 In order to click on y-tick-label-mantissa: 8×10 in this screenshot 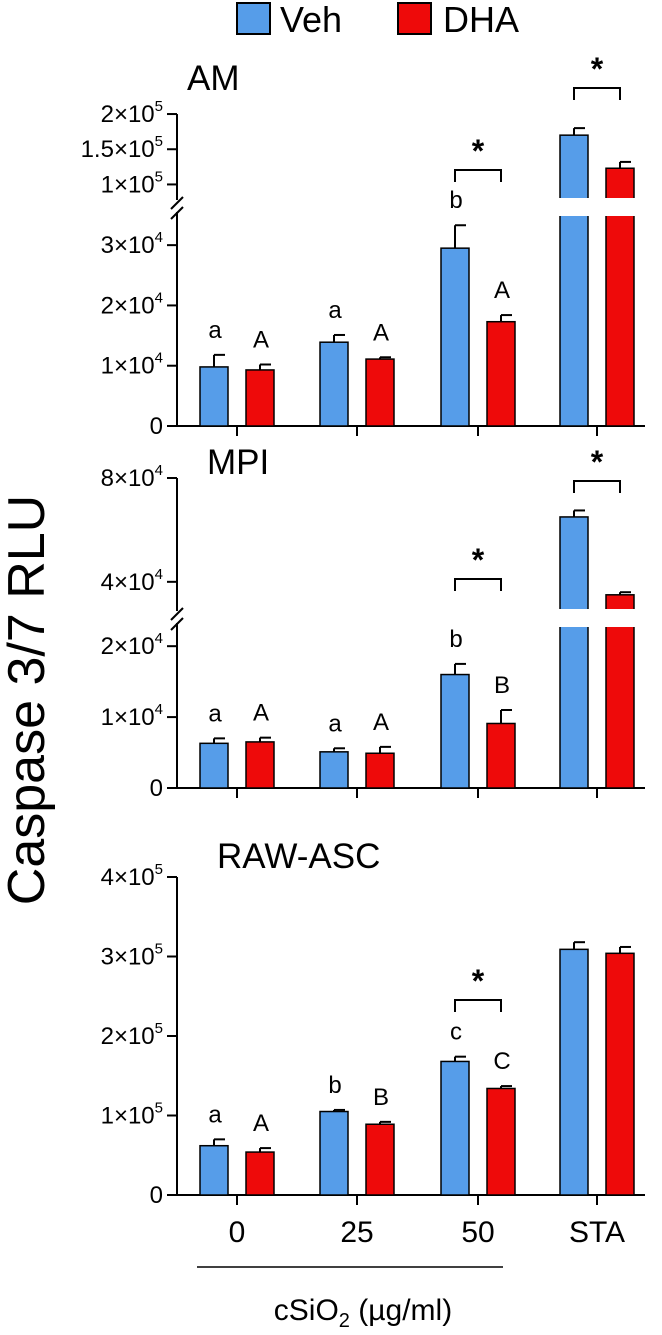, I will do `click(128, 478)`.